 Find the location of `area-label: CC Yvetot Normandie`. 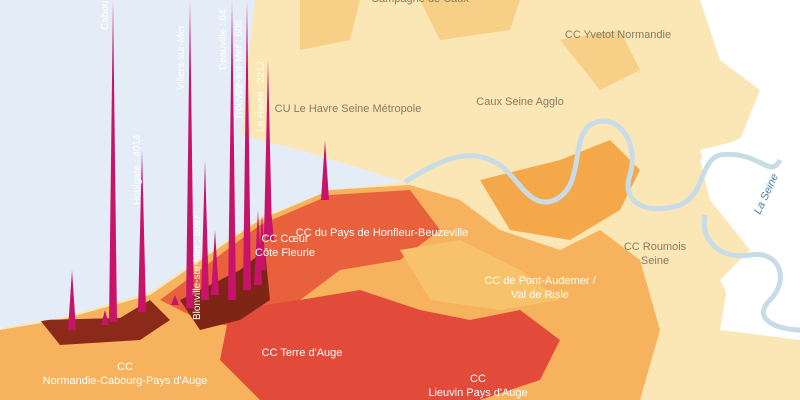

area-label: CC Yvetot Normandie is located at coordinates (618, 35).